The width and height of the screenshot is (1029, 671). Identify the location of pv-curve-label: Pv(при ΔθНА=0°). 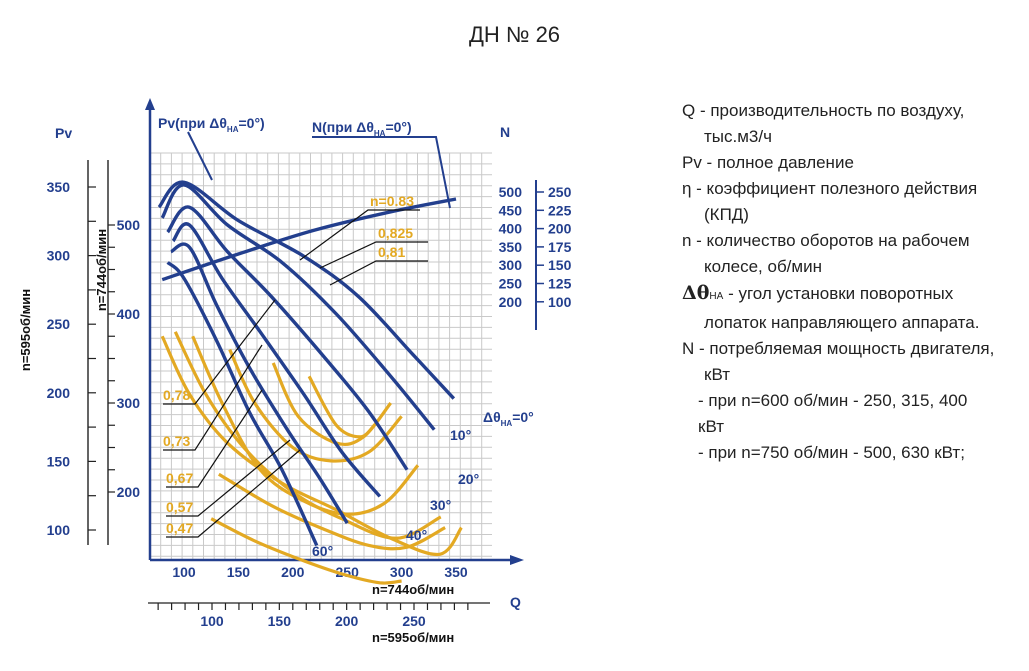
(211, 124).